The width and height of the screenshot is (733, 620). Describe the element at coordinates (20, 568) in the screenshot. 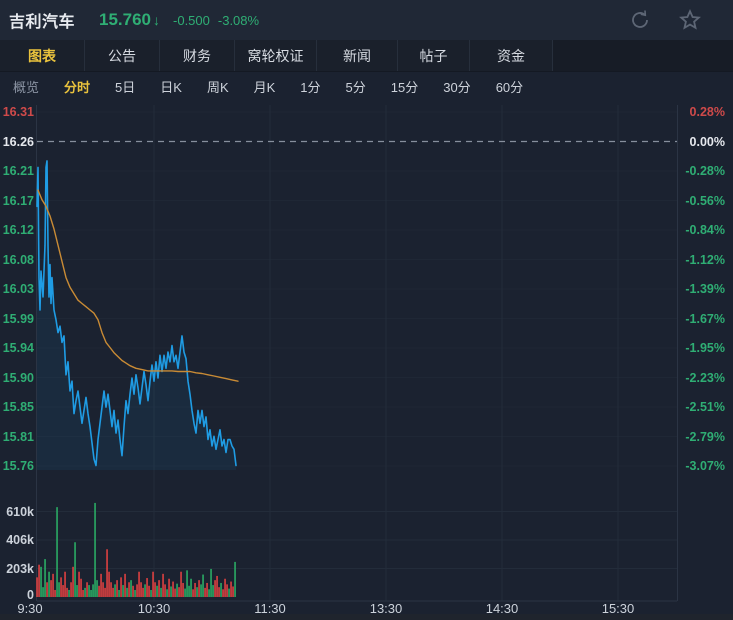

I see `volume-axis-label: 203k` at that location.